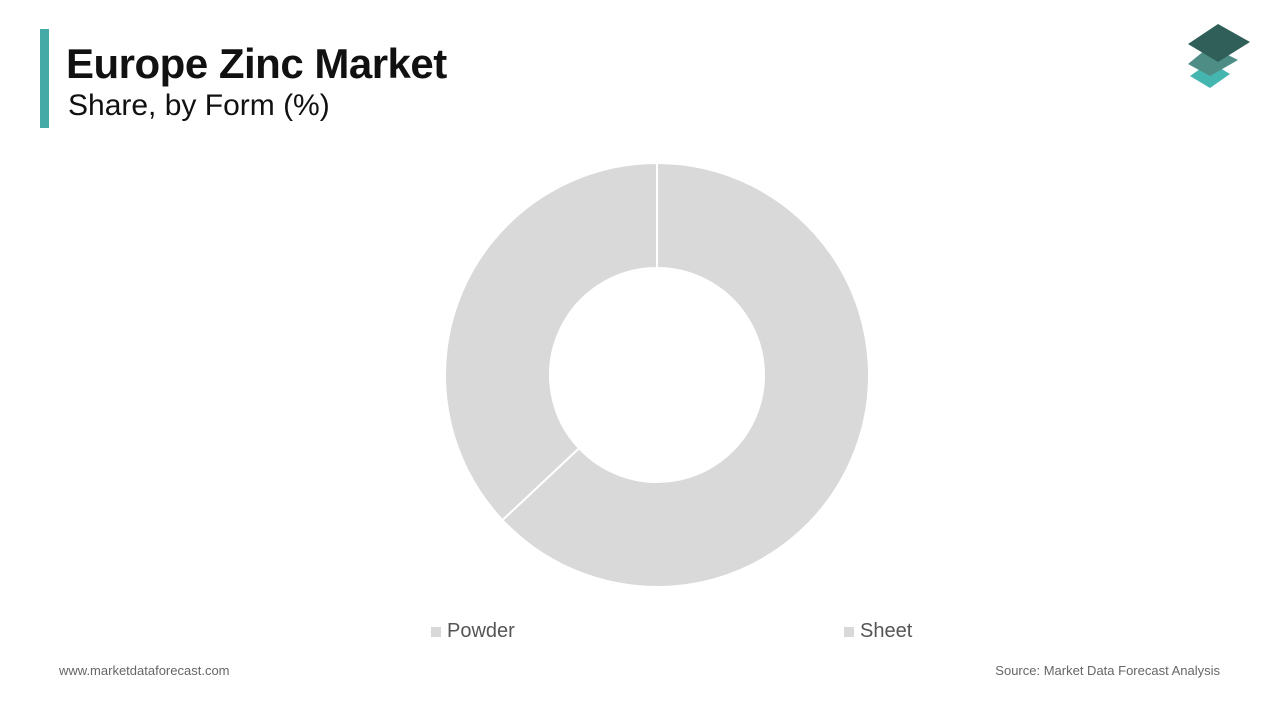 The height and width of the screenshot is (720, 1280). What do you see at coordinates (481, 631) in the screenshot?
I see `legend-label: Powder` at bounding box center [481, 631].